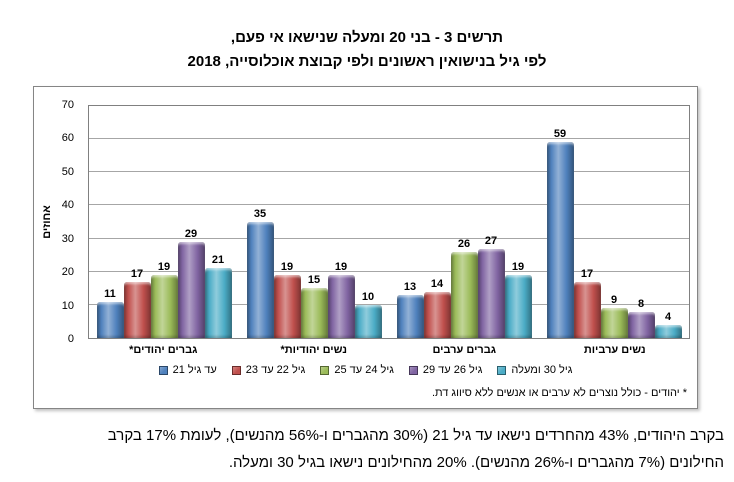 This screenshot has width=734, height=482. Describe the element at coordinates (491, 222) in the screenshot. I see `bar-column: 27` at that location.